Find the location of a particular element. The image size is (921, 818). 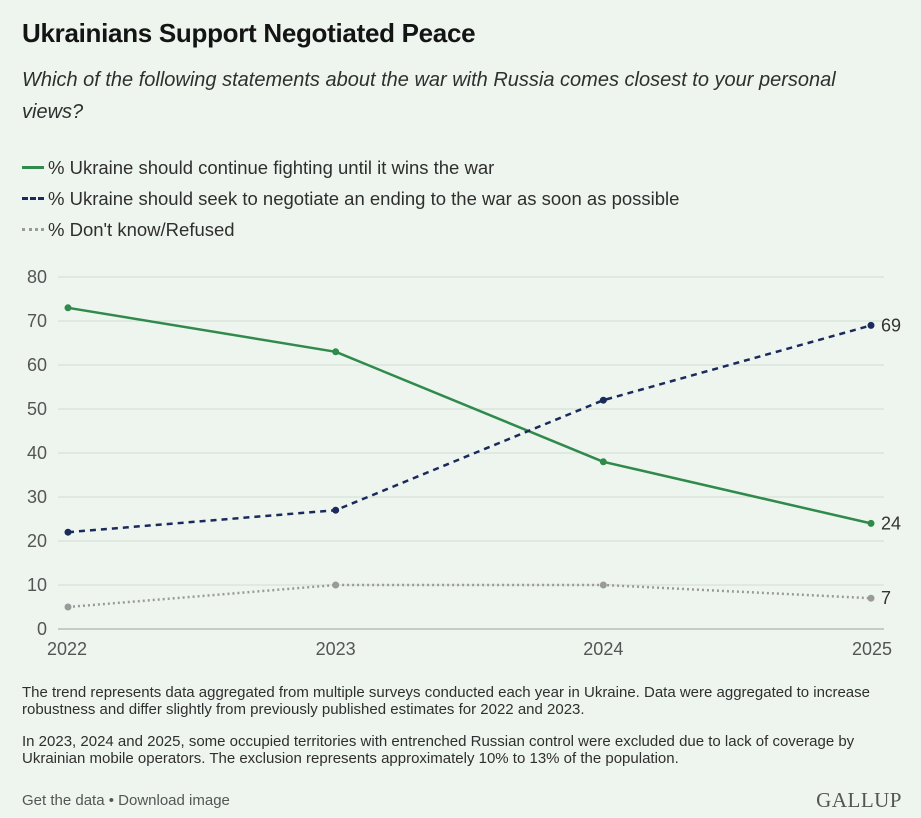

y-tick-label: 70 is located at coordinates (37, 321).